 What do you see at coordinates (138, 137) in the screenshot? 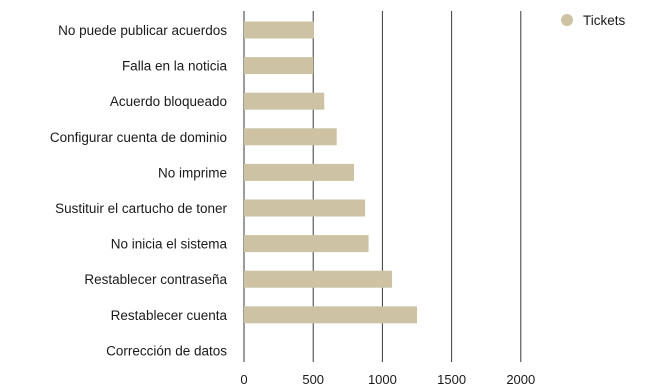
I see `category-label: Configurar cuenta de dominio` at bounding box center [138, 137].